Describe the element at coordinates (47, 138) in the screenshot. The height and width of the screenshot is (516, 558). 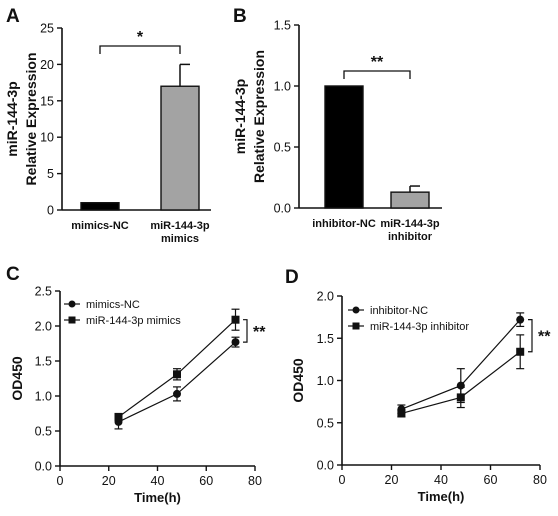
I see `y-tick-label: 10` at that location.